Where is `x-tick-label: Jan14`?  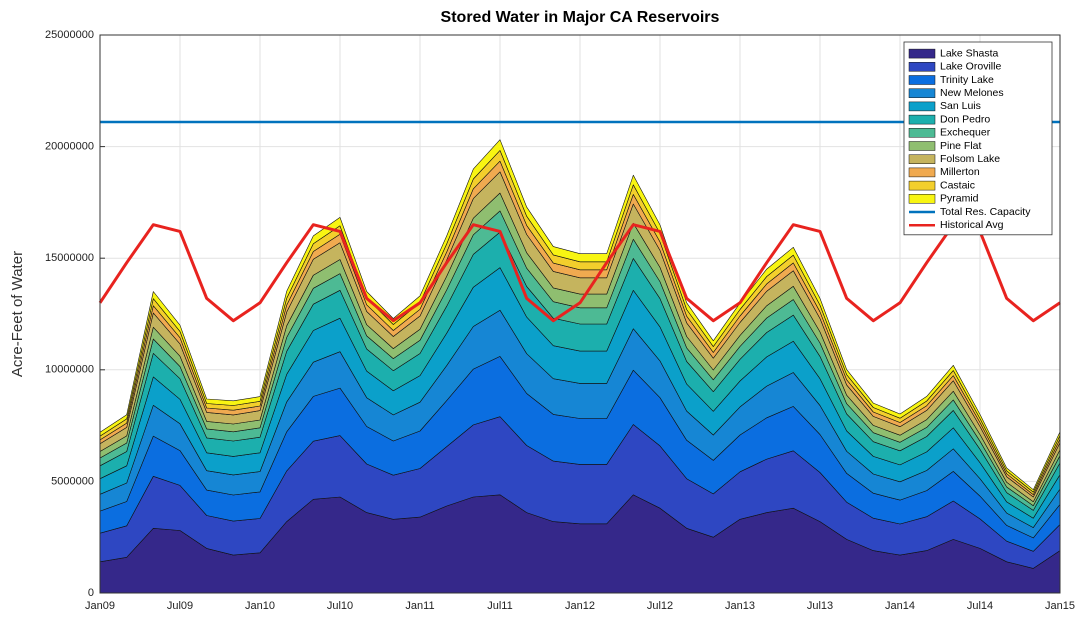 x-tick-label: Jan14 is located at coordinates (900, 606).